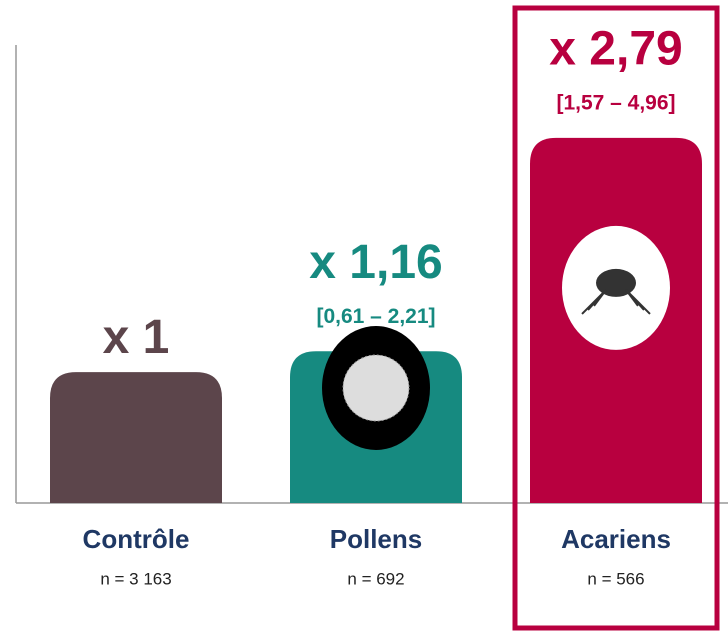 This screenshot has height=633, width=728. What do you see at coordinates (135, 578) in the screenshot?
I see `x-tick-sublabel: n = 3 163` at bounding box center [135, 578].